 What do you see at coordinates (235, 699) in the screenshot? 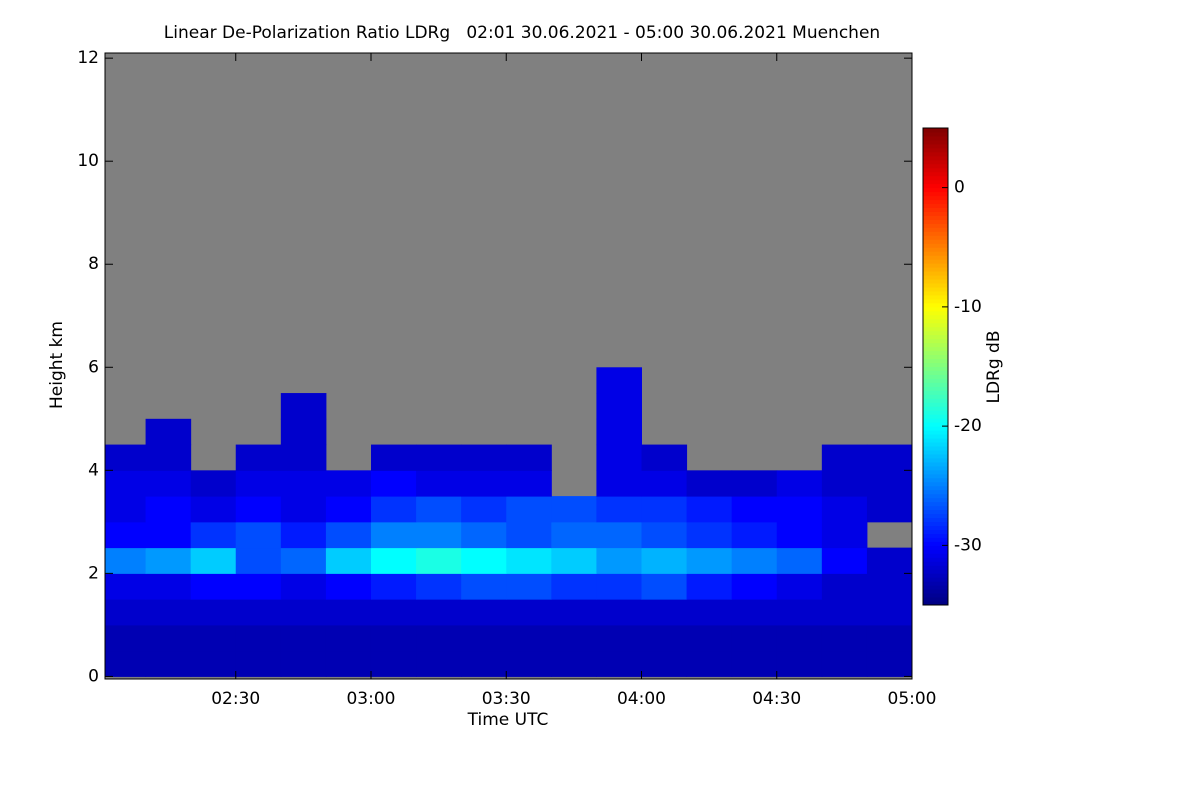
I see `x-tick-label: 02:30` at bounding box center [235, 699].